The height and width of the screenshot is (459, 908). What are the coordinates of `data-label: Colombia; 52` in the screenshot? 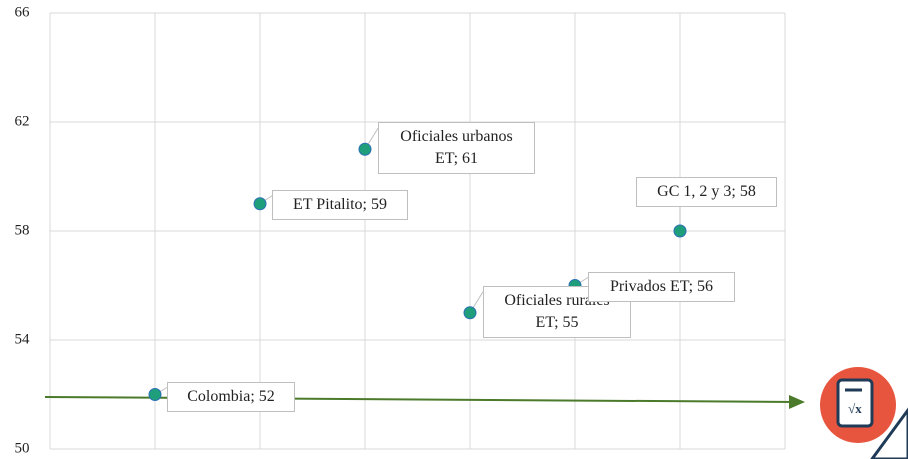 It's located at (231, 396).